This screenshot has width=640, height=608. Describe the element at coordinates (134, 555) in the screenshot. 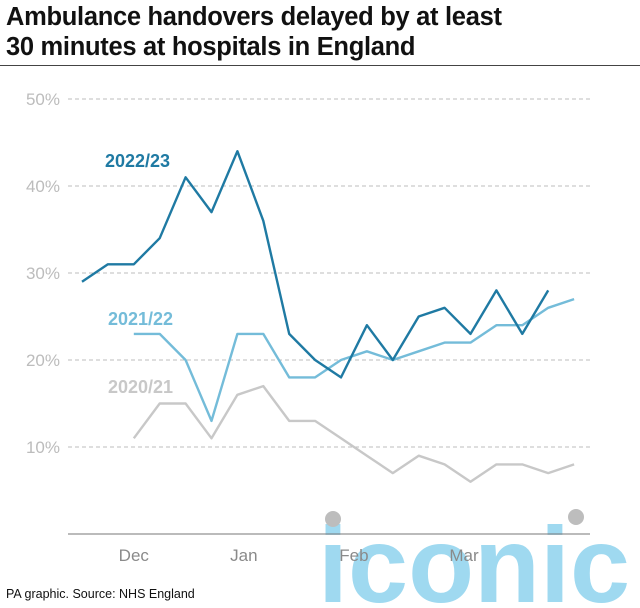

I see `x-tick-label: Dec` at that location.